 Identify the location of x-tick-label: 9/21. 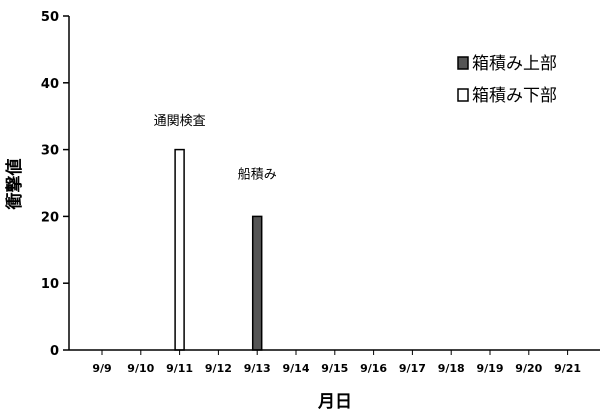
(567, 368).